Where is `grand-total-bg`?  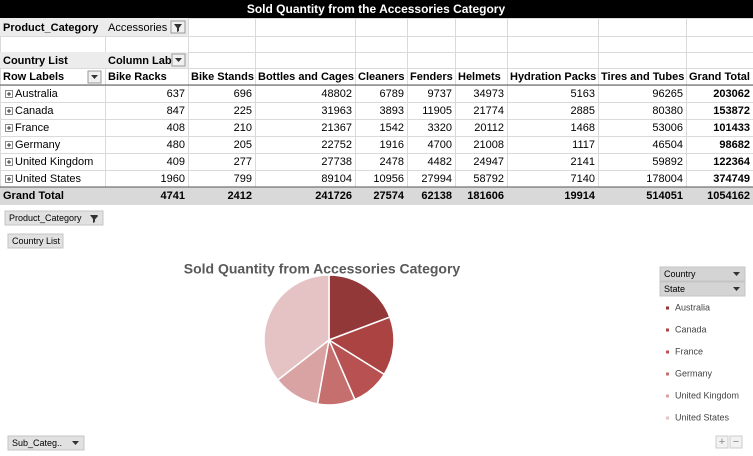
grand-total-bg is located at coordinates (376, 195).